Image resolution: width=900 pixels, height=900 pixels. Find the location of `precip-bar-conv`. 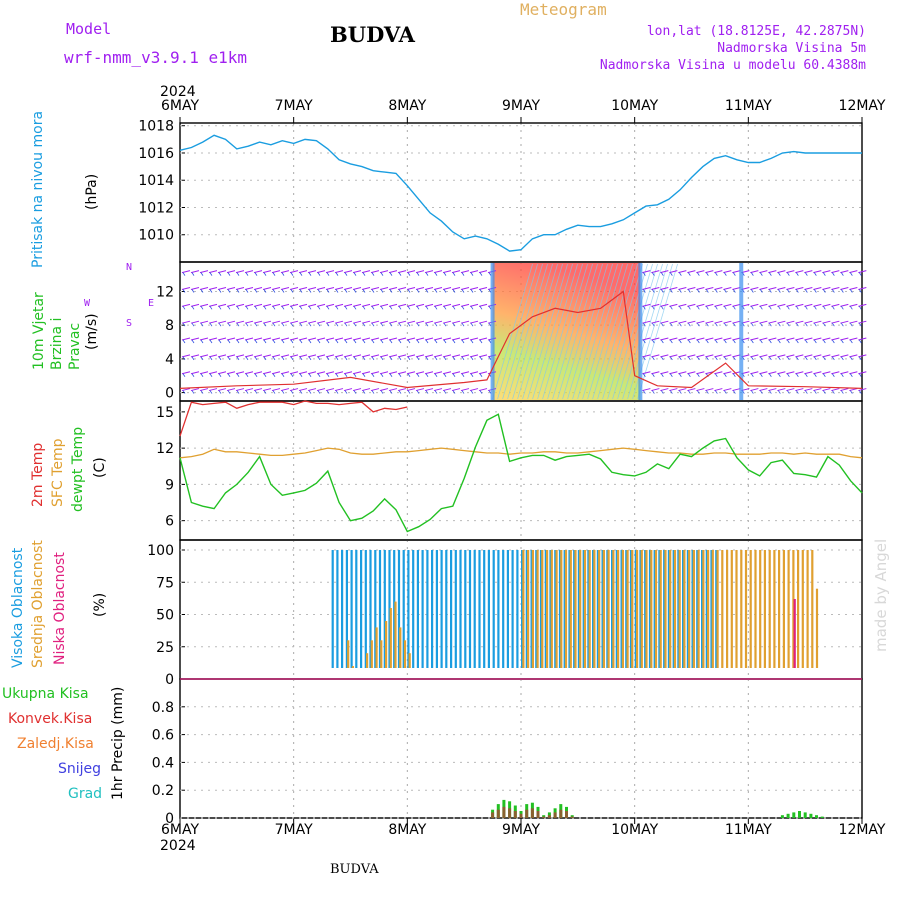

precip-bar-conv is located at coordinates (527, 813).